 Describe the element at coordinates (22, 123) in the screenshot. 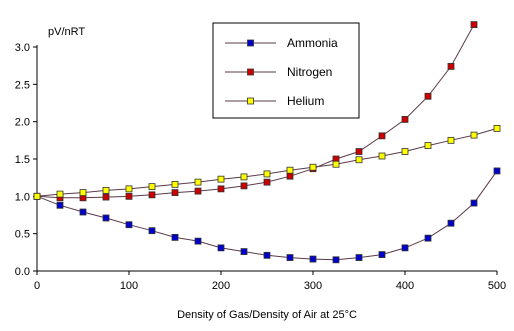

I see `y-tick-label: 2.0` at that location.